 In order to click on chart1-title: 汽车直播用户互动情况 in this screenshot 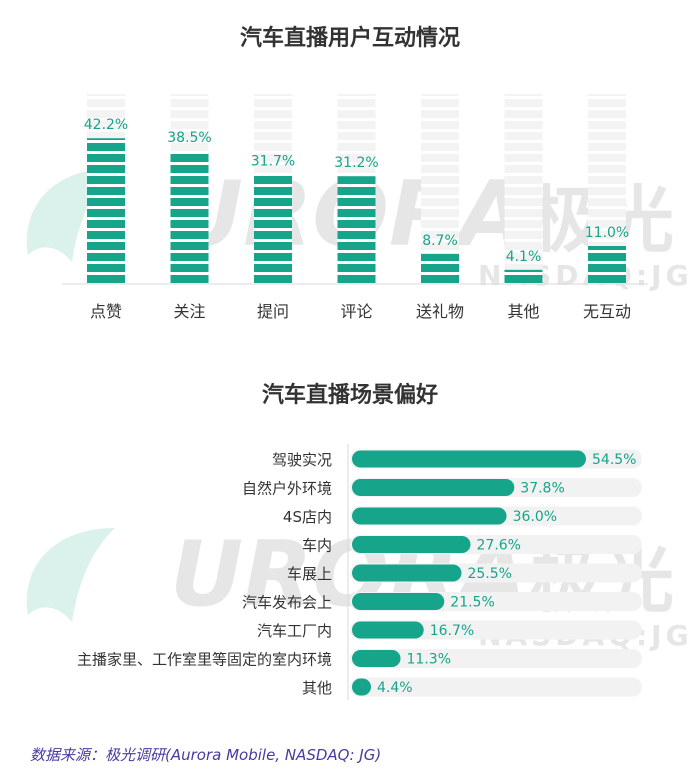, I will do `click(349, 38)`.